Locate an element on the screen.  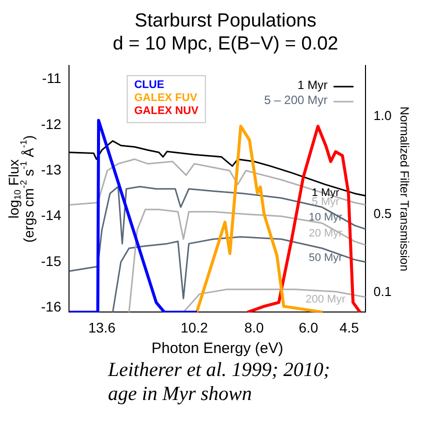
x-tick-label: 8.0 is located at coordinates (254, 327).